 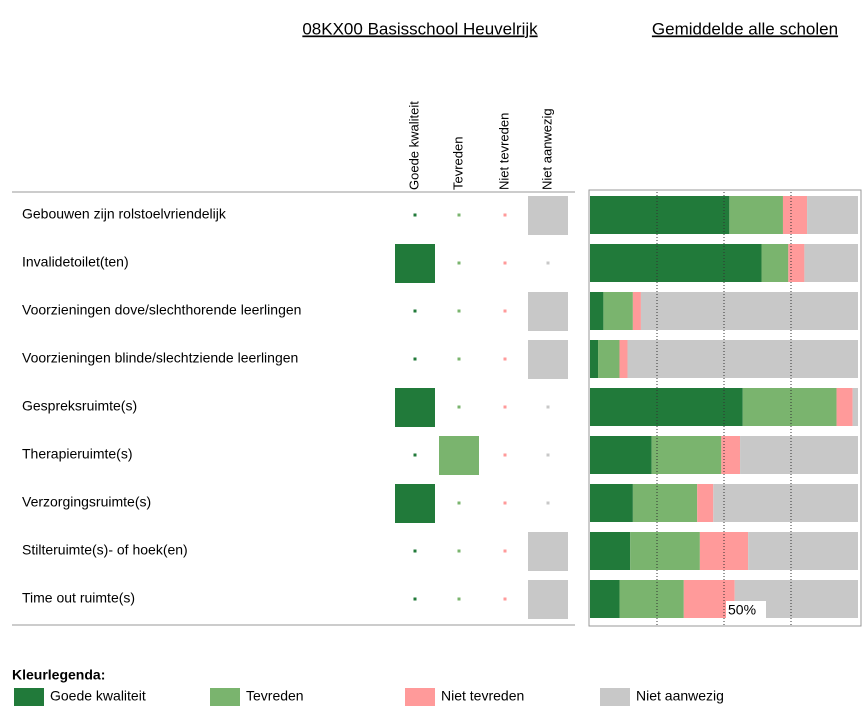 I want to click on row-label: Invalidetoilet(ten), so click(x=75, y=262).